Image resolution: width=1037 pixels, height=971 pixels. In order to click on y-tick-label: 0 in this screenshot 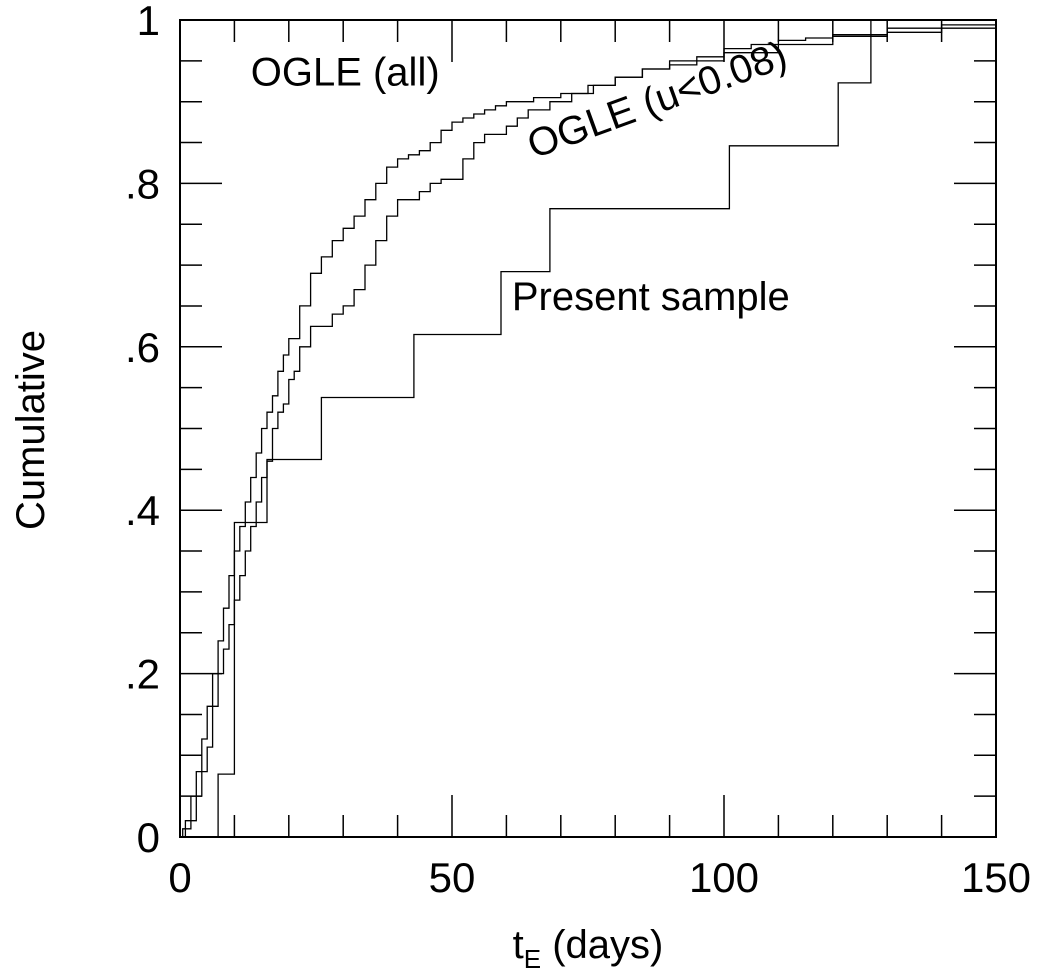, I will do `click(148, 837)`.